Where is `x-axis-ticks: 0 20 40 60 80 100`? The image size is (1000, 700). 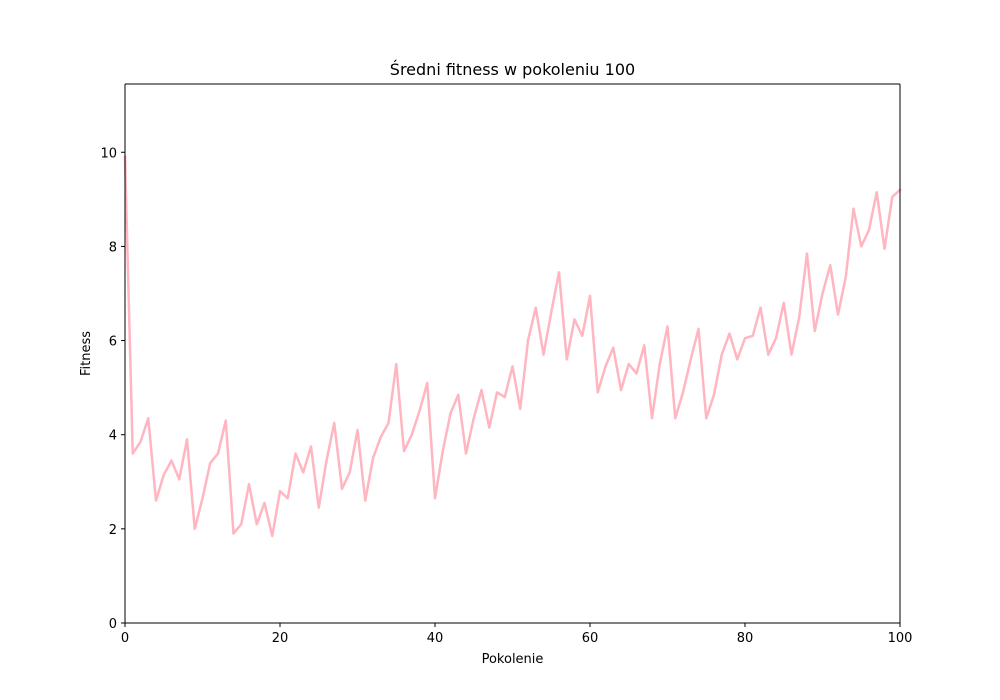 x-axis-ticks: 0 20 40 60 80 100 is located at coordinates (517, 634).